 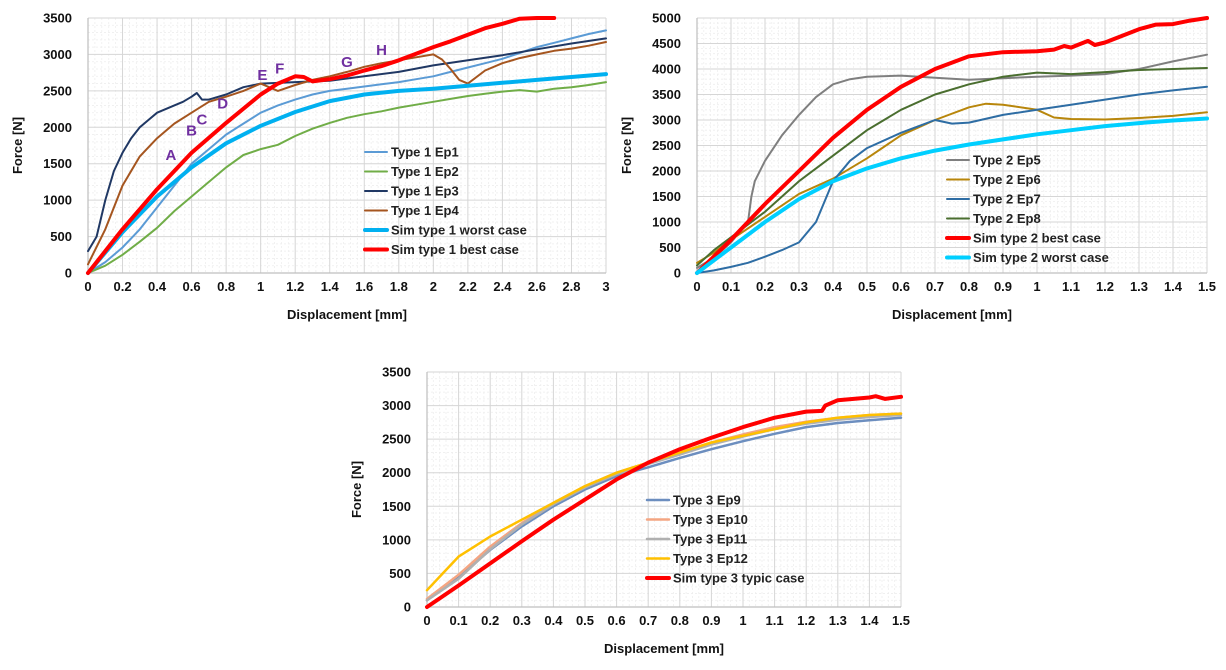 I want to click on x-tick-label: 3, so click(x=605, y=286).